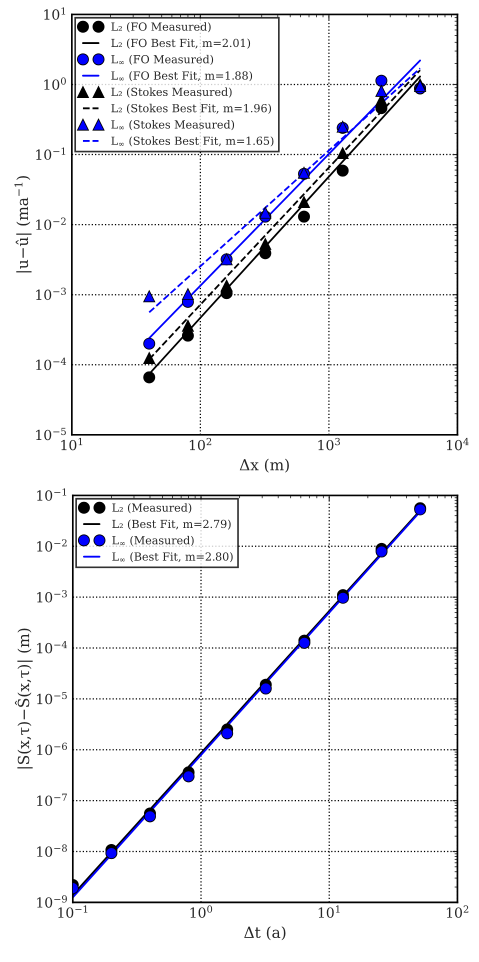 The image size is (479, 962). What do you see at coordinates (23, 698) in the screenshot?
I see `y-axis-title: |S(x,τ)−Ŝ(x,τ)| (m)` at bounding box center [23, 698].